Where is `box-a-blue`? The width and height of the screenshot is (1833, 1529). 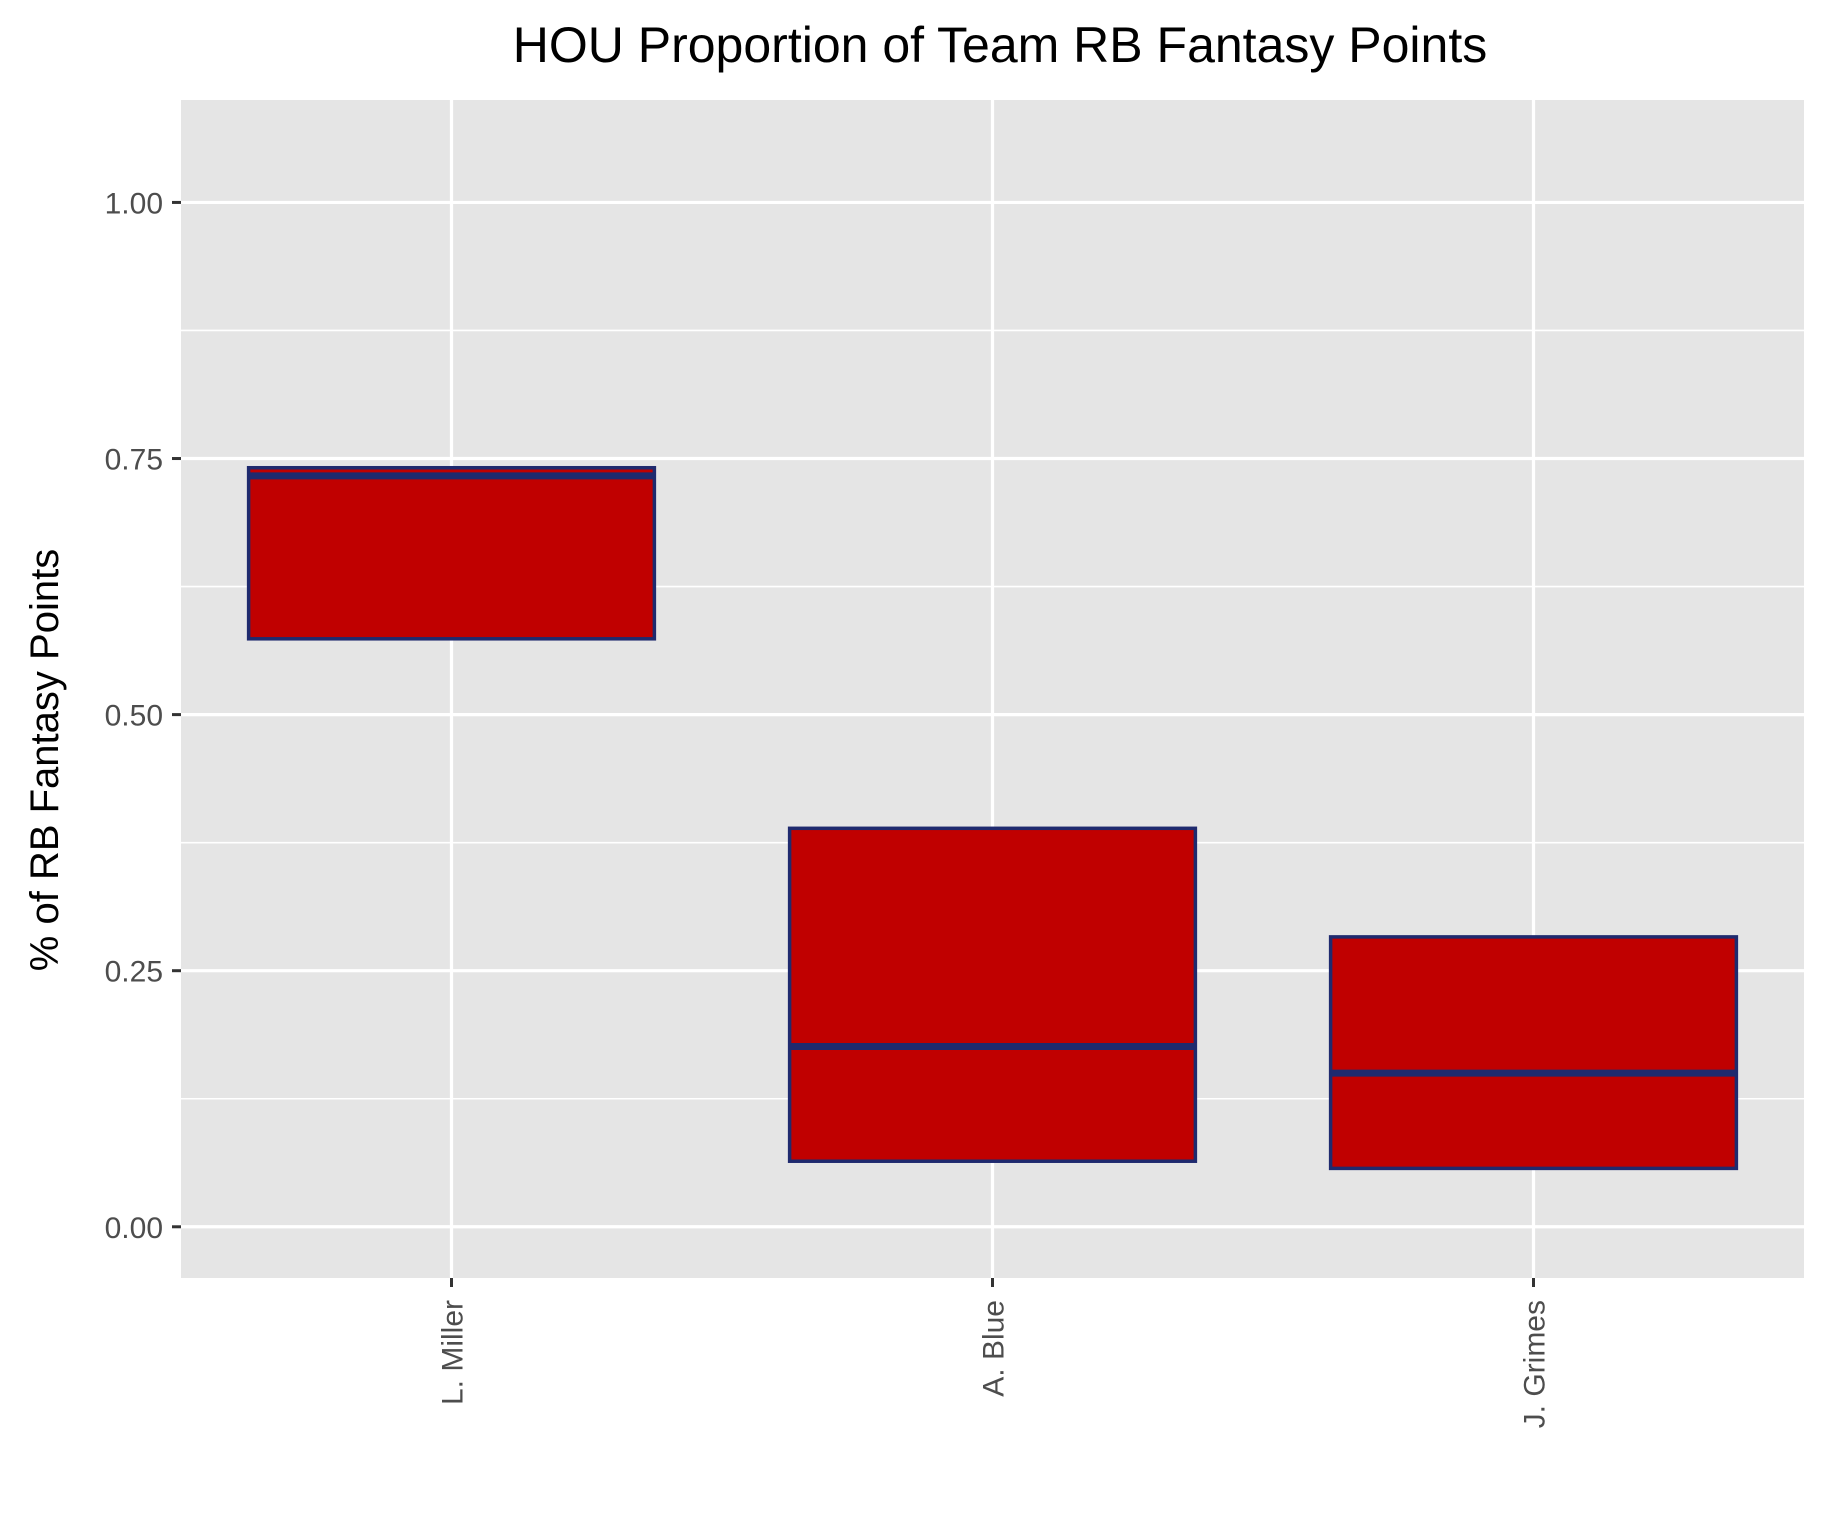 box-a-blue is located at coordinates (992, 994).